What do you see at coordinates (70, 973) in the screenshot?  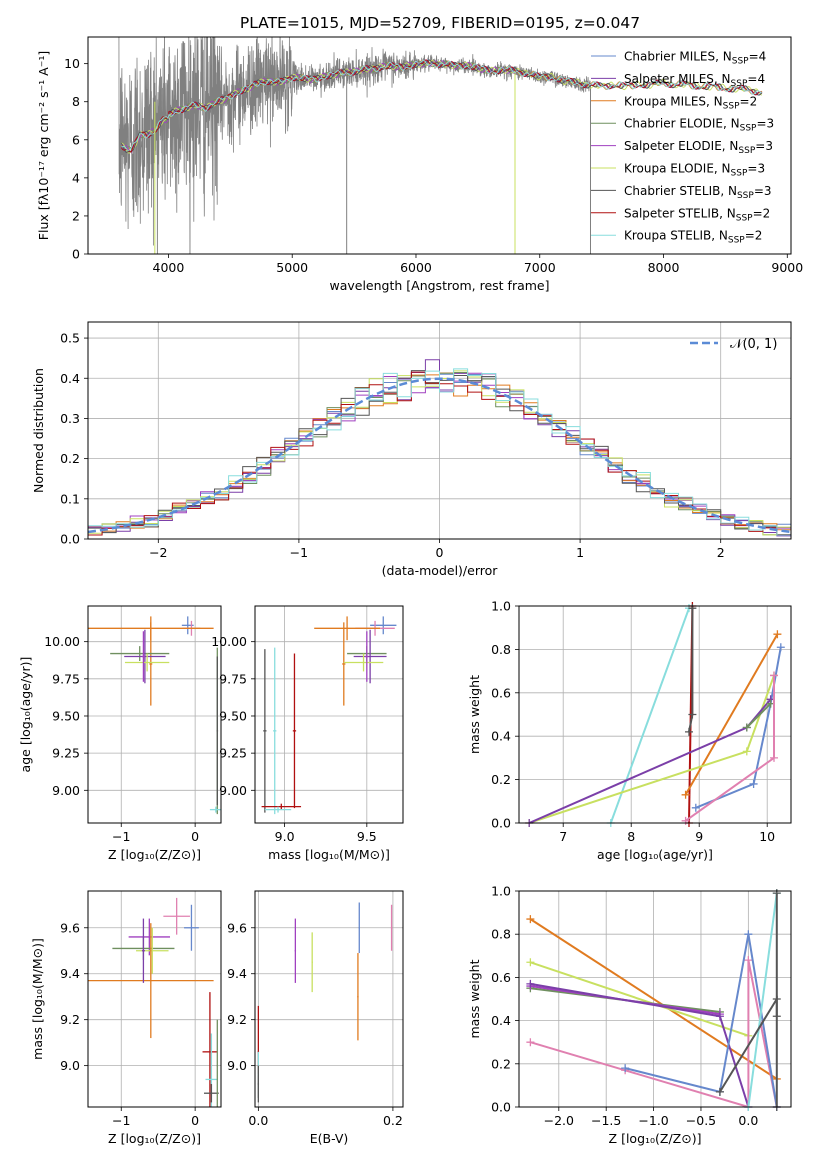 I see `y-tick-label: 9.4` at bounding box center [70, 973].